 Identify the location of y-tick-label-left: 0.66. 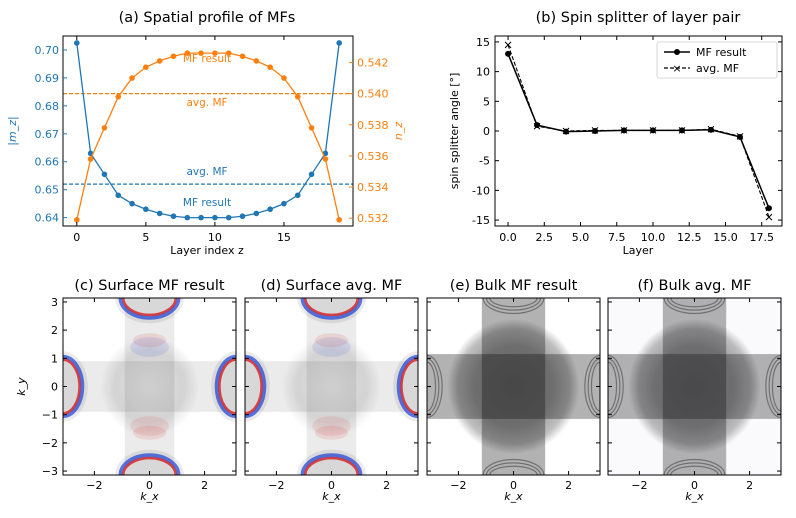
(47, 162).